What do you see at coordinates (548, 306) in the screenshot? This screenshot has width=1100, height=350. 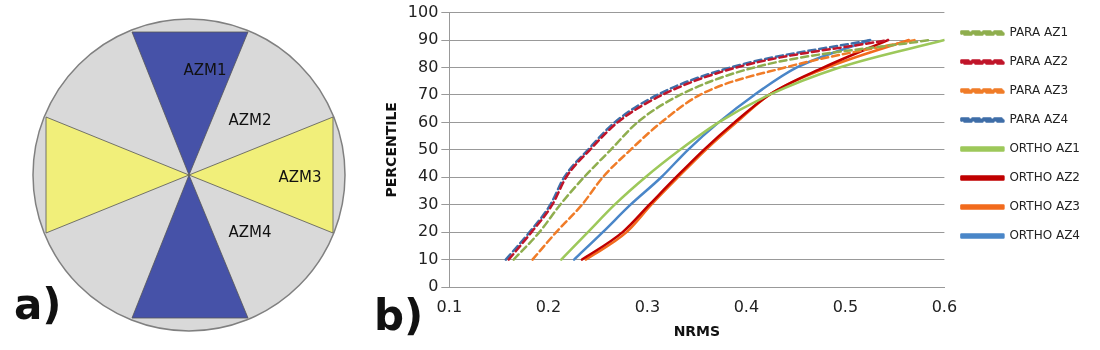 I see `x-tick-label: 0.2` at bounding box center [548, 306].